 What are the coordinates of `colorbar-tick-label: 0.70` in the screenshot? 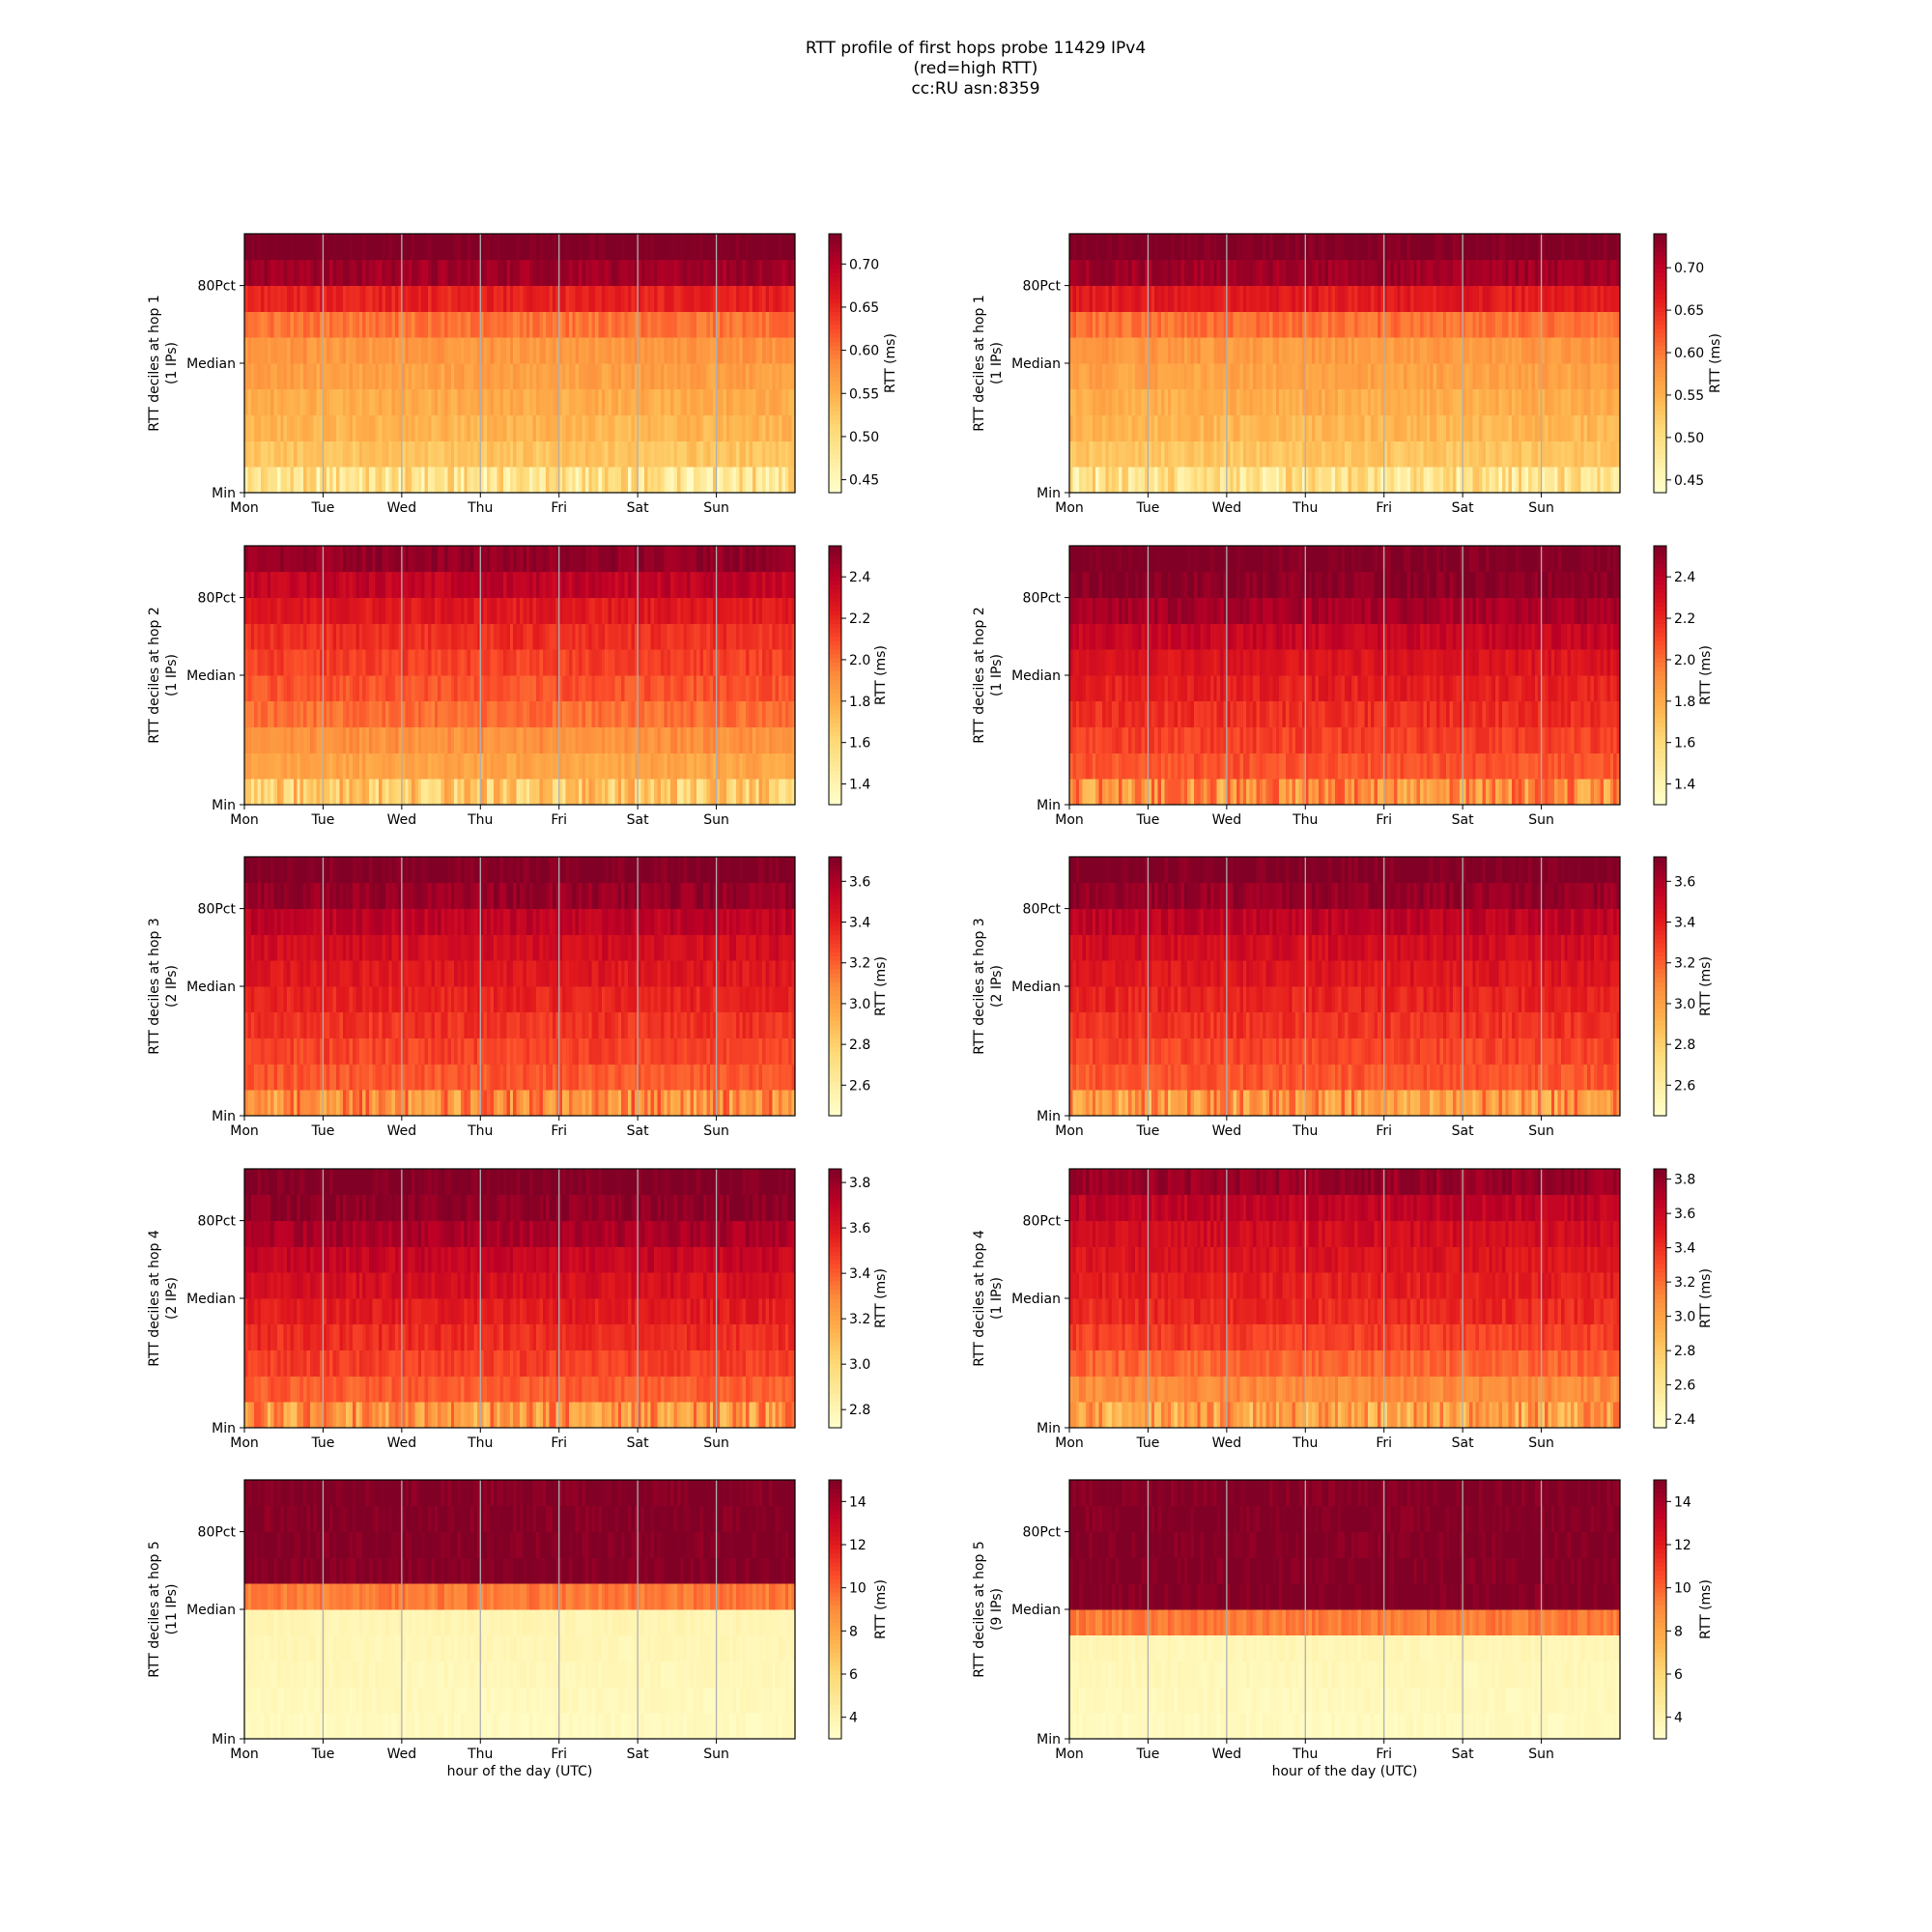 It's located at (864, 264).